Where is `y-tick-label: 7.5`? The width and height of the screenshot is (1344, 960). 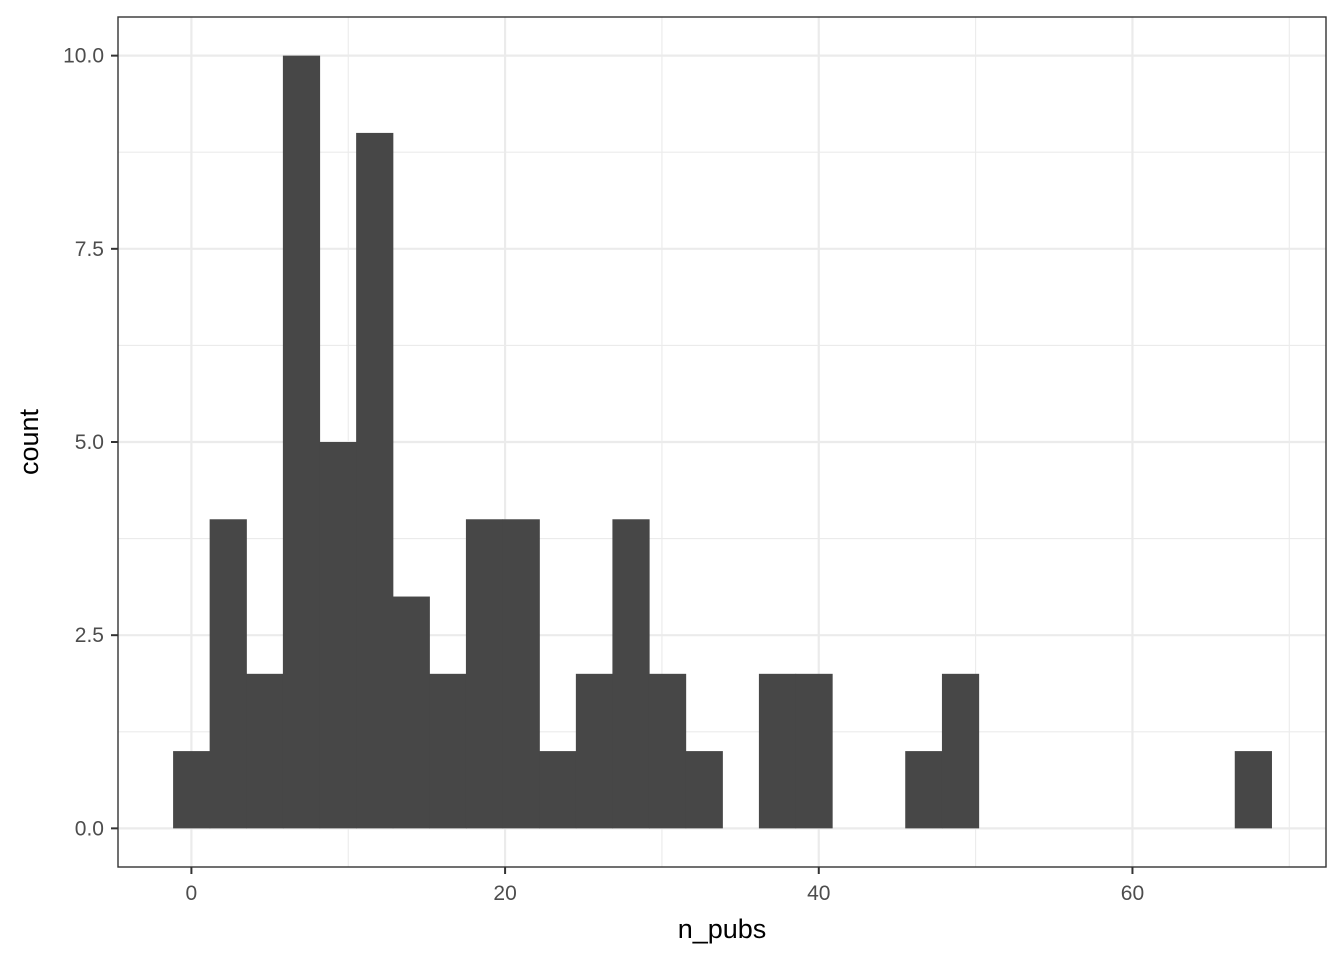
y-tick-label: 7.5 is located at coordinates (89, 249).